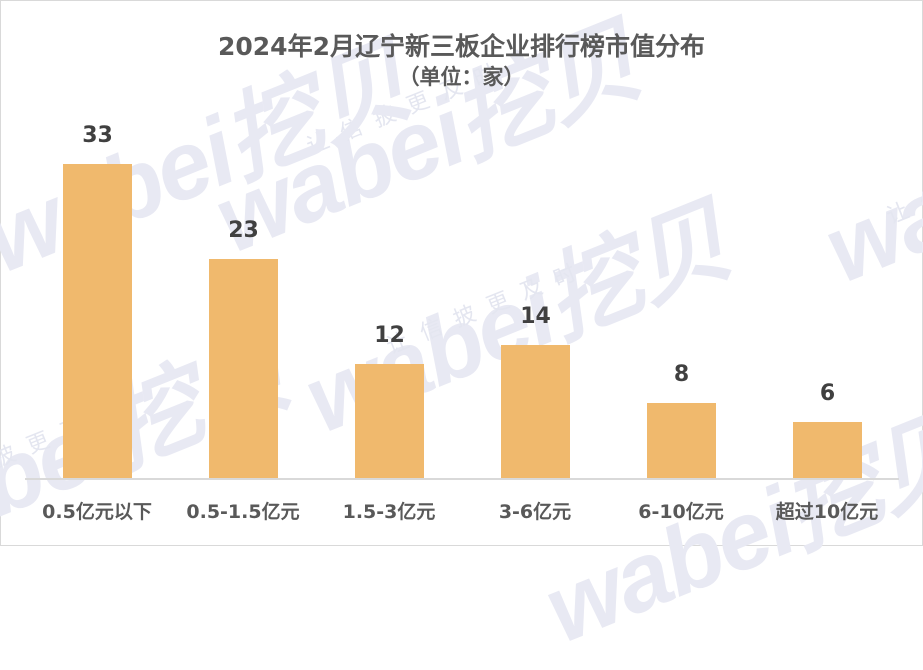 This screenshot has width=923, height=670. Describe the element at coordinates (462, 479) in the screenshot. I see `x-axis-line` at that location.